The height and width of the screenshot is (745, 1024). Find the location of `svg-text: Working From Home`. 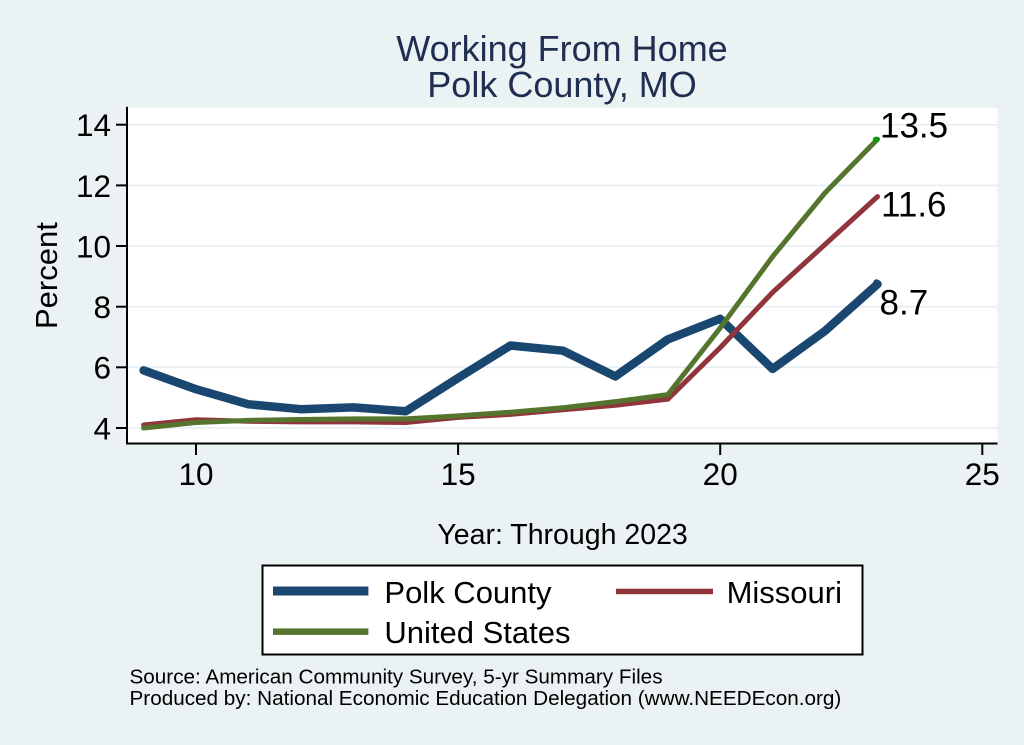

svg-text: Working From Home is located at coordinates (561, 48).